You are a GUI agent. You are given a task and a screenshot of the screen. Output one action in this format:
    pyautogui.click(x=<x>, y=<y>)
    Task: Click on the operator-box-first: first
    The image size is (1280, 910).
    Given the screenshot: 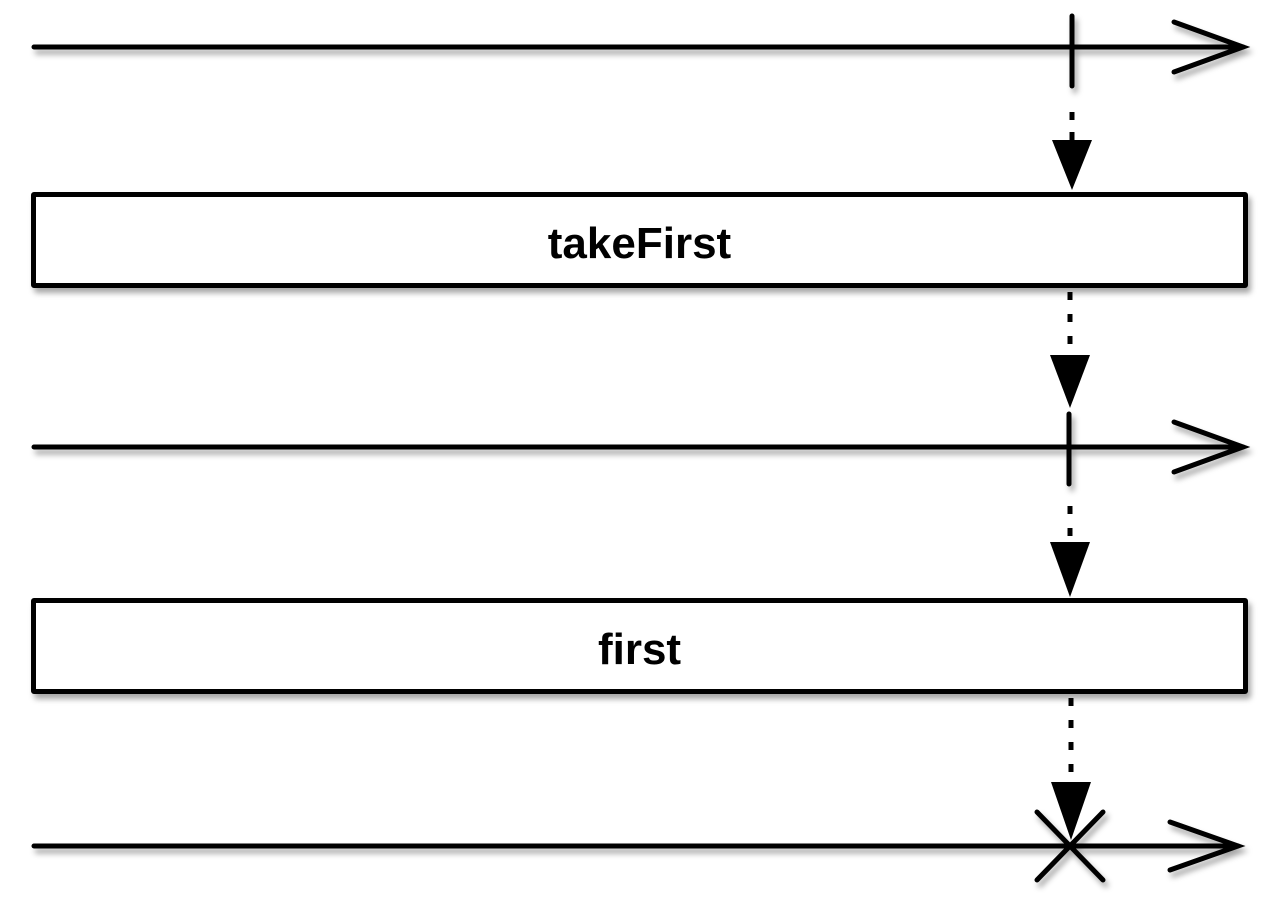 What is the action you would take?
    pyautogui.click(x=639, y=646)
    